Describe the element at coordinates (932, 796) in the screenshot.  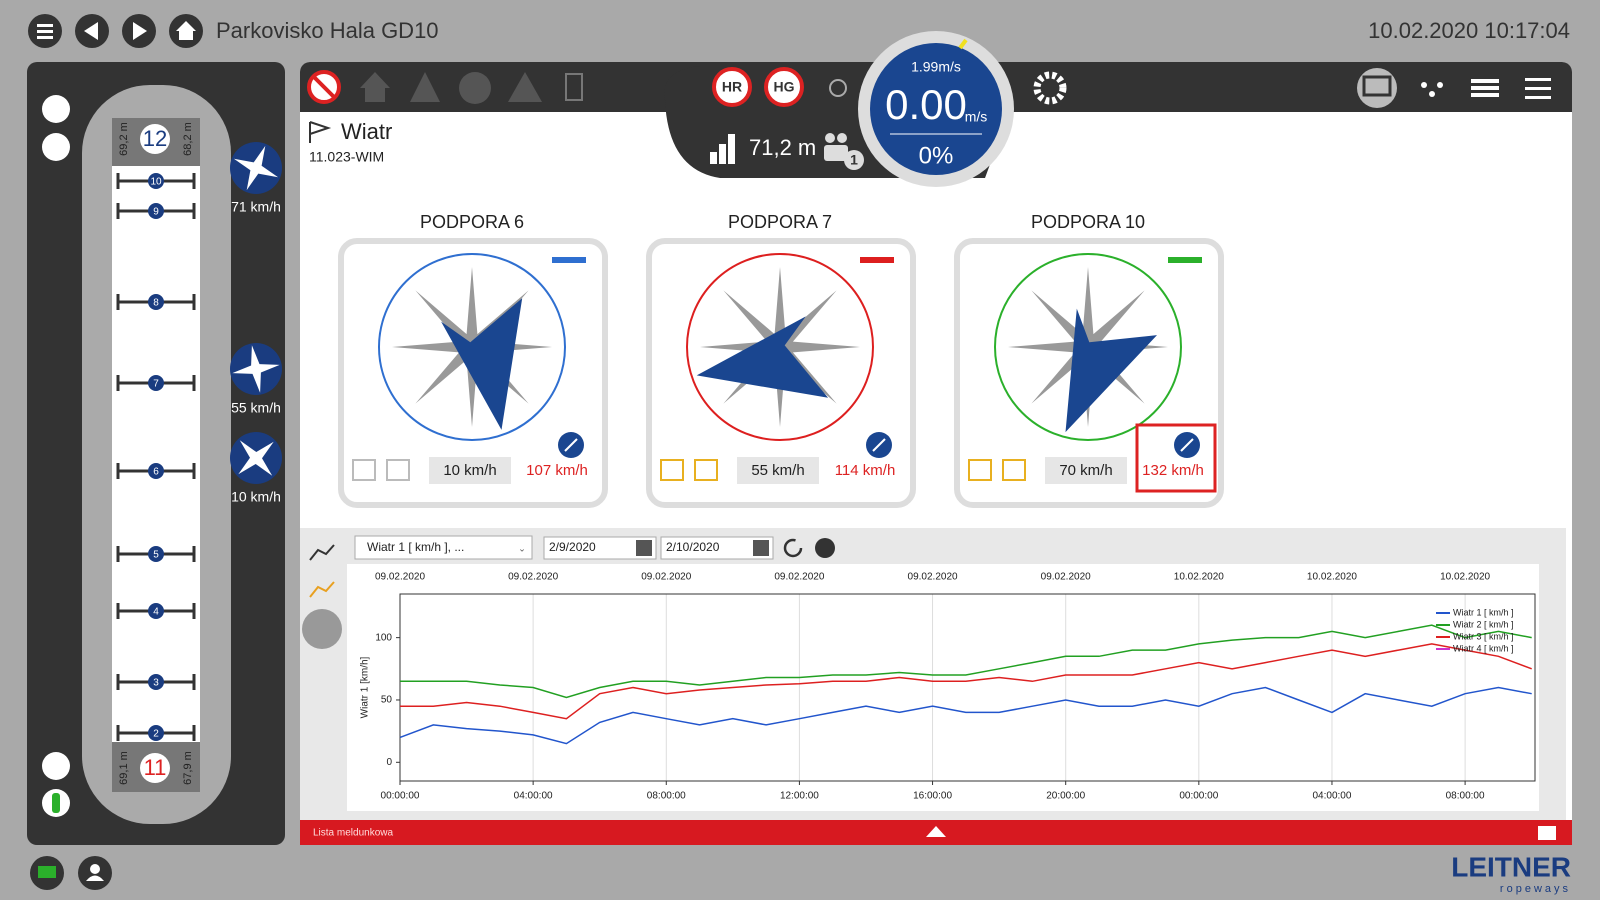
I see `x-tick-label: 16:00:00` at that location.